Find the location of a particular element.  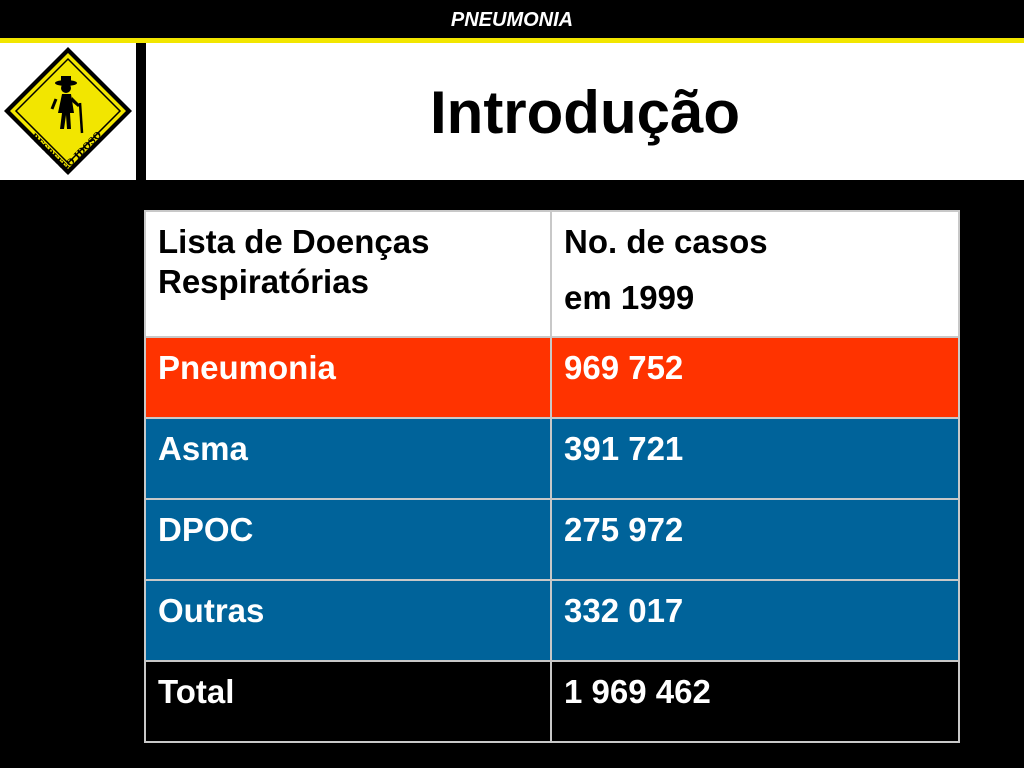

header-line: No. de casos is located at coordinates (666, 241).